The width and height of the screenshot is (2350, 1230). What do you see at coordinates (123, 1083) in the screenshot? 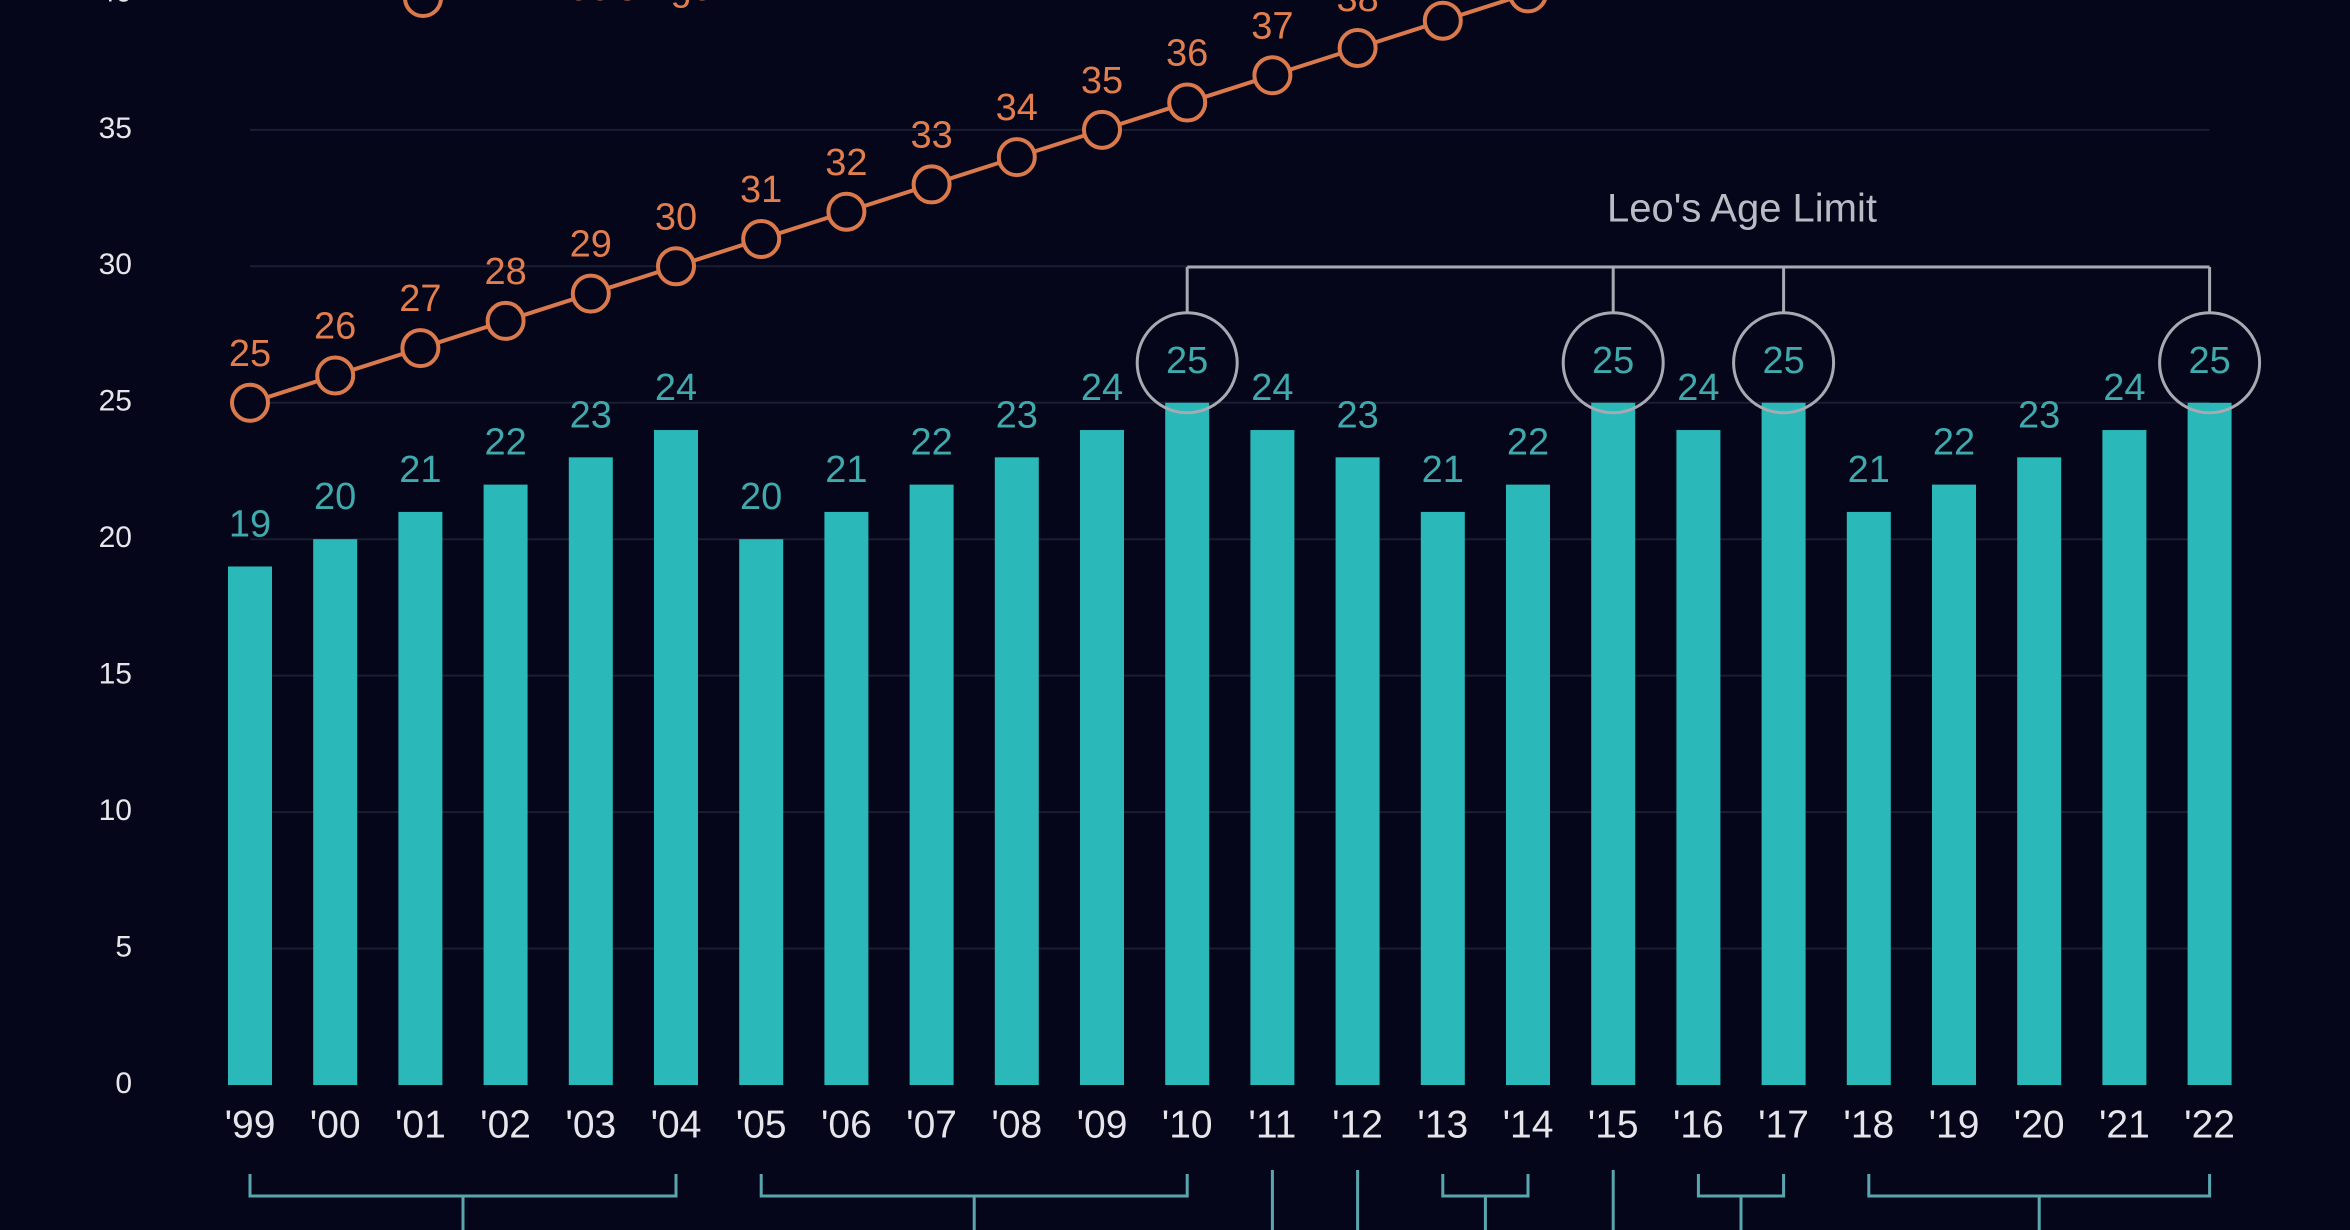
I see `y-tick-label: 0` at bounding box center [123, 1083].